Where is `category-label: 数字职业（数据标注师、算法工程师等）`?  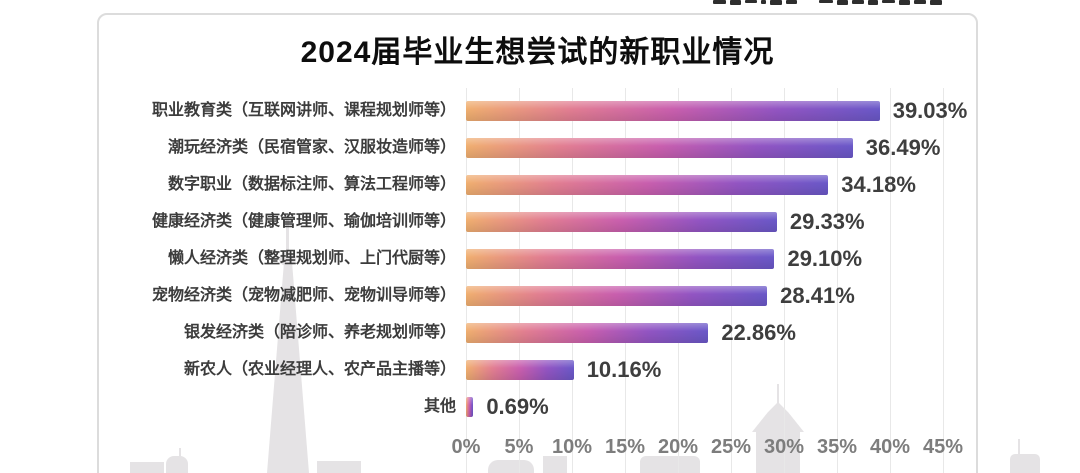
category-label: 数字职业（数据标注师、算法工程师等） is located at coordinates (311, 184).